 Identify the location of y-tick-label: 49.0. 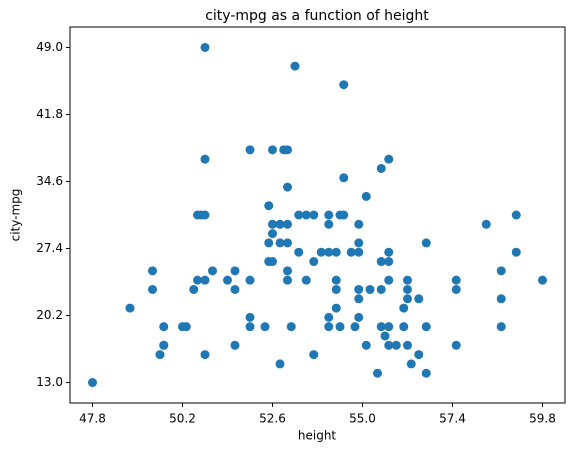
(49, 47).